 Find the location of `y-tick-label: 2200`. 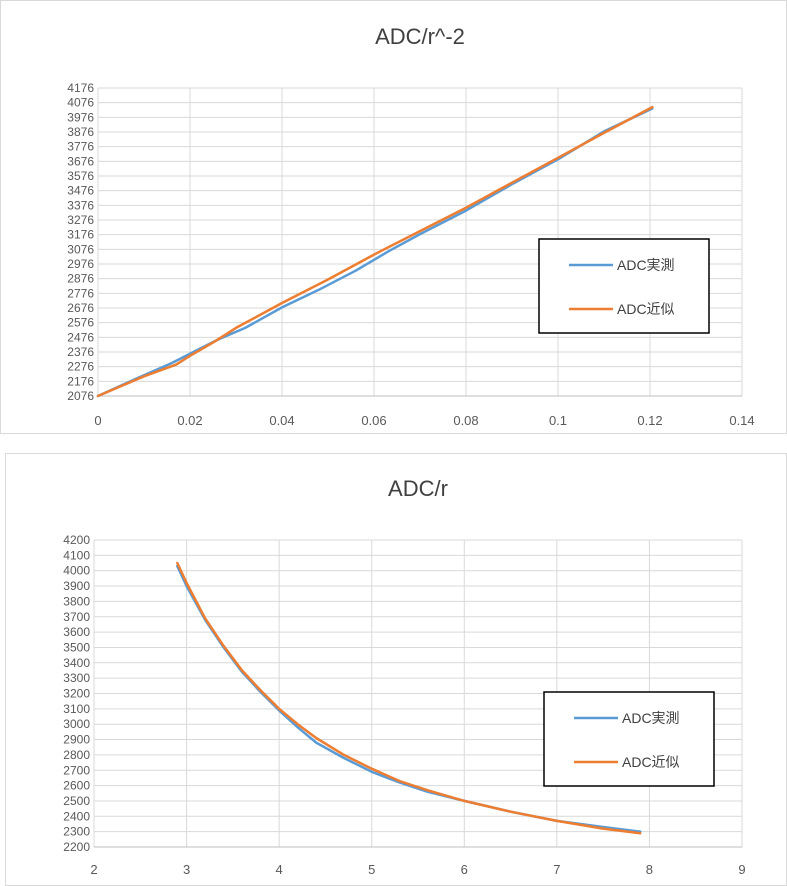

y-tick-label: 2200 is located at coordinates (76, 847).